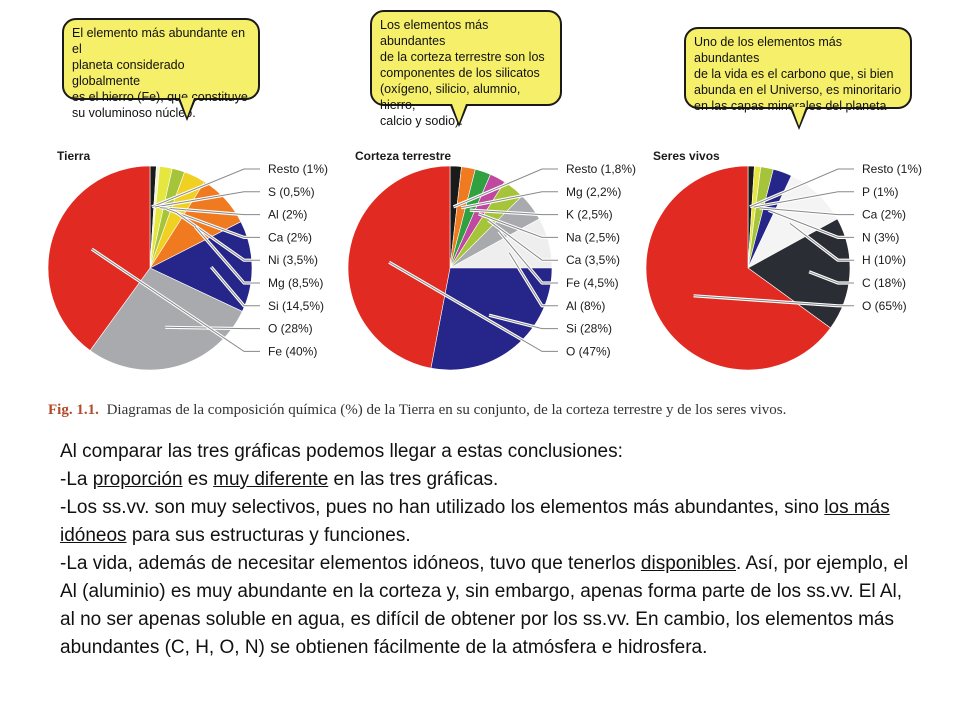 Image resolution: width=960 pixels, height=720 pixels. Describe the element at coordinates (601, 169) in the screenshot. I see `slice-label-1-0: Resto (1,8%)` at that location.